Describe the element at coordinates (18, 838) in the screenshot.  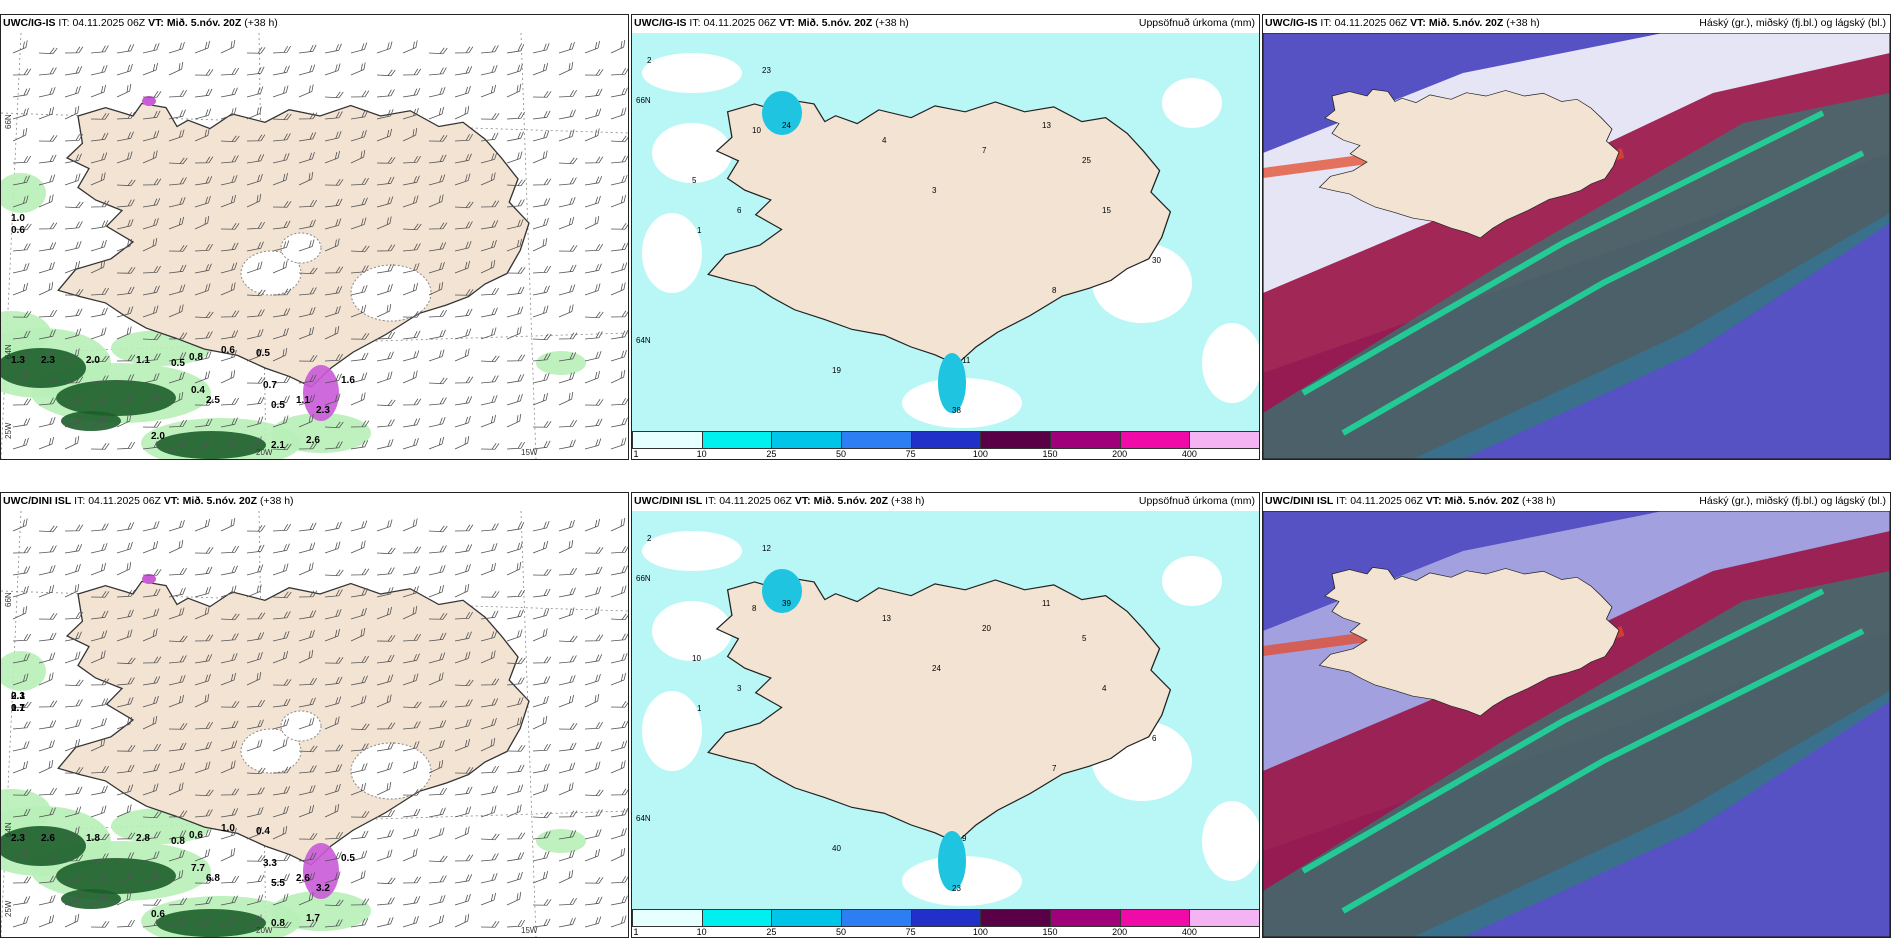
I see `precip-value-label: 2.3` at that location.